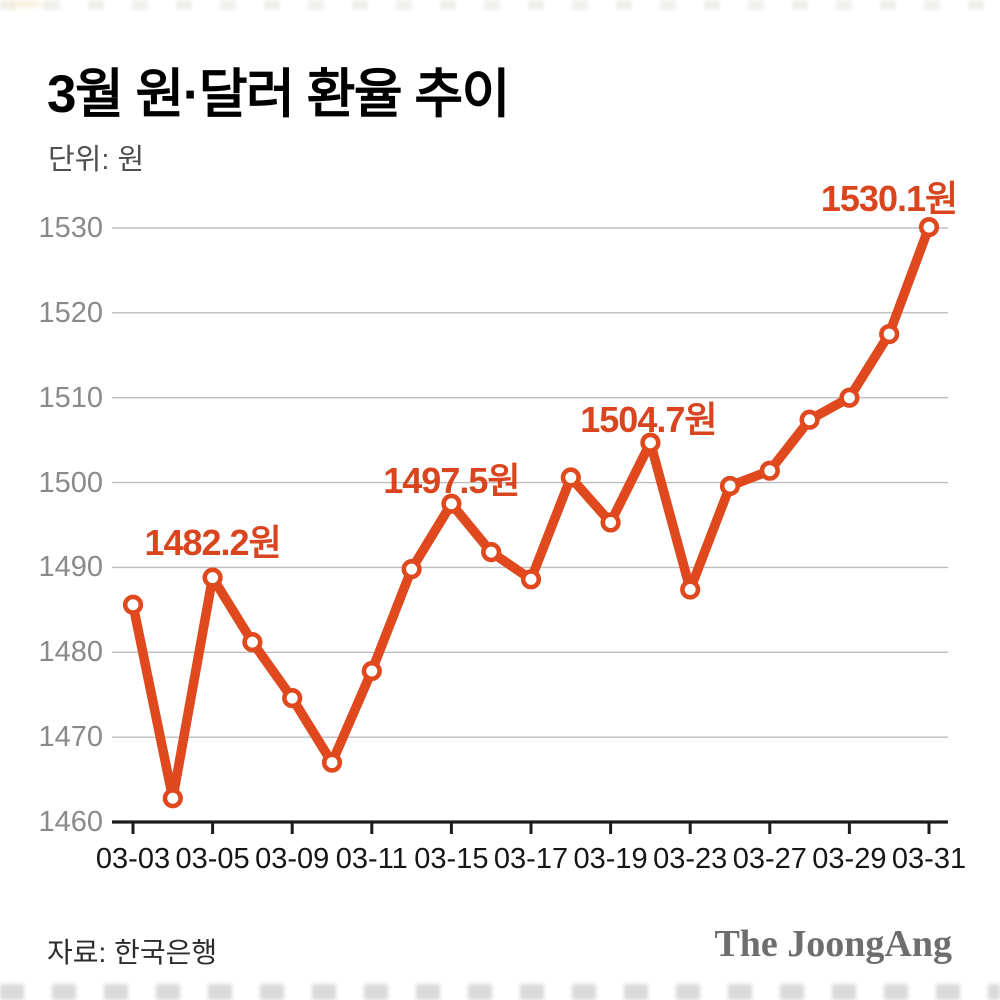 Image resolution: width=1000 pixels, height=1000 pixels. I want to click on value-annotation-1504.7원: 1504.7원, so click(648, 419).